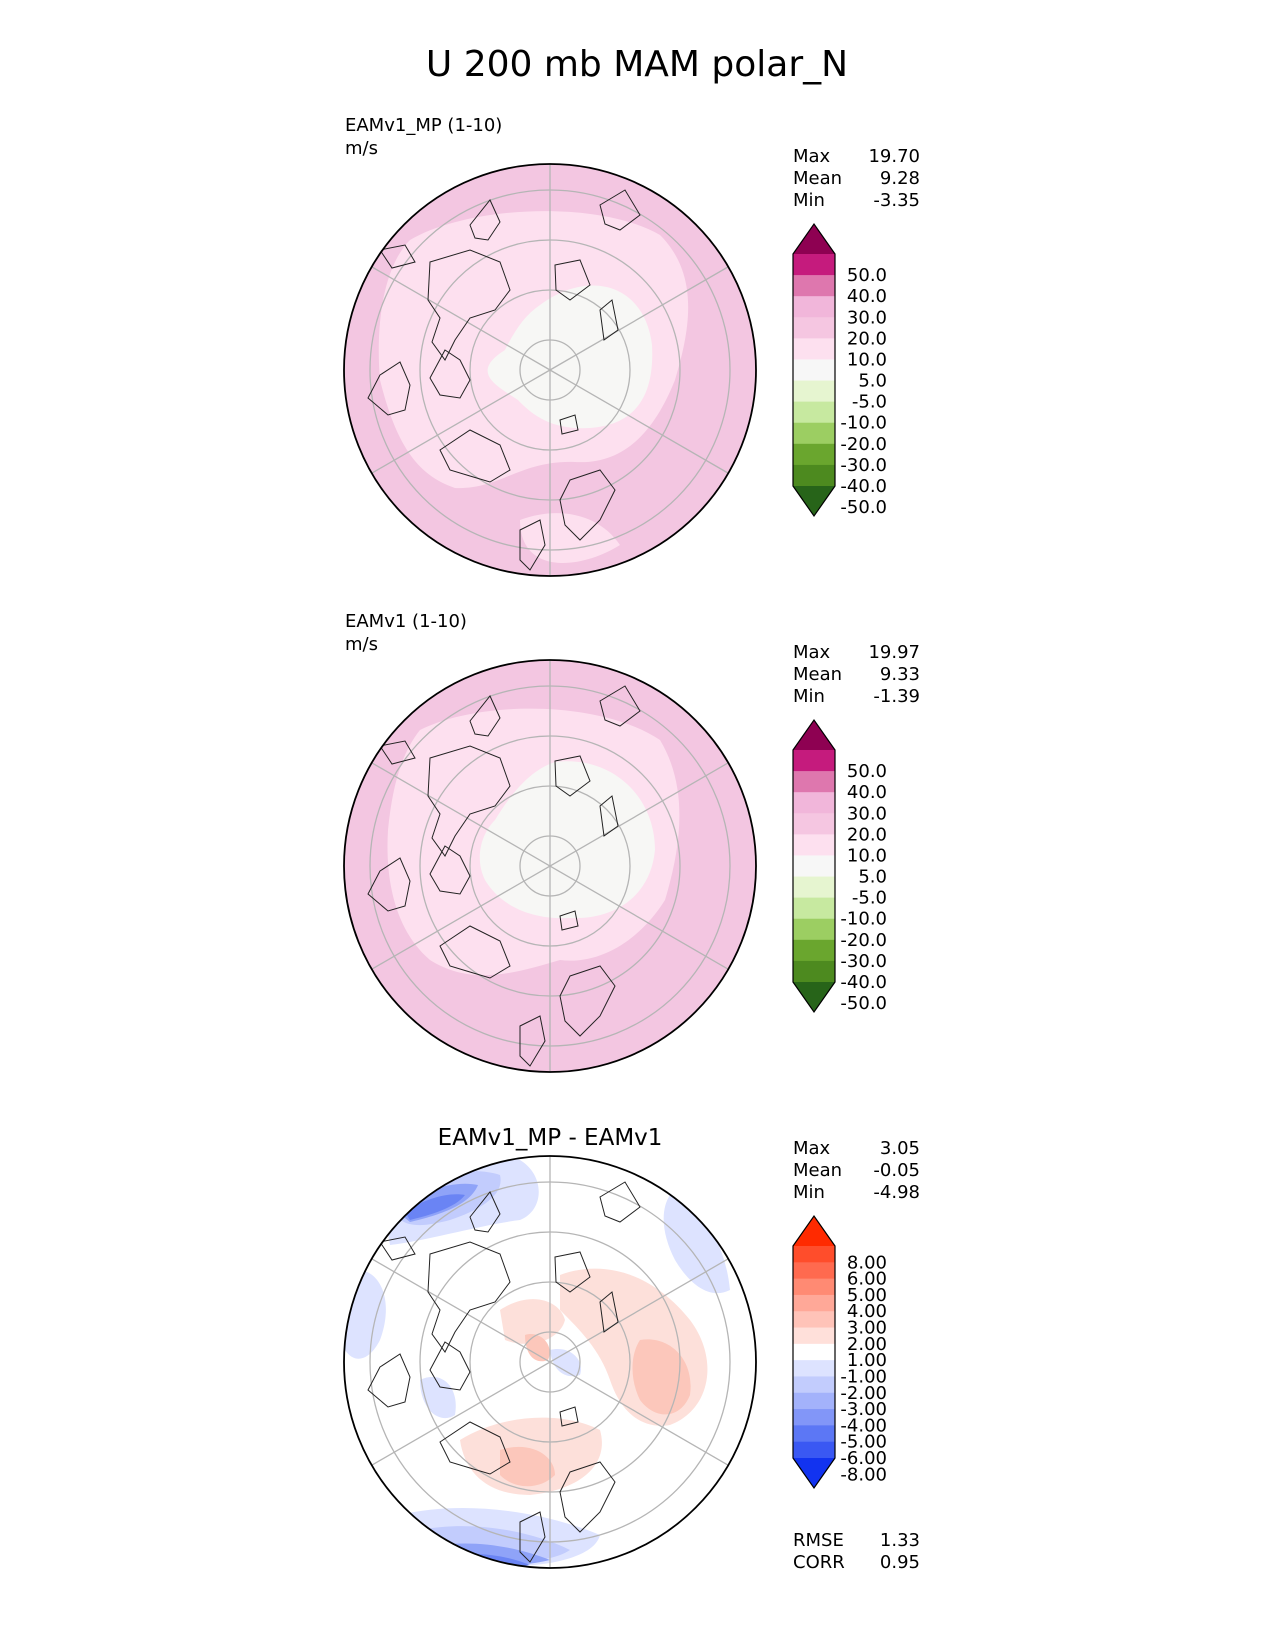 The width and height of the screenshot is (1275, 1650). Describe the element at coordinates (856, 1170) in the screenshot. I see `panel-3-stats: Max 3.05 Mean -0.05 Min -4.98` at that location.